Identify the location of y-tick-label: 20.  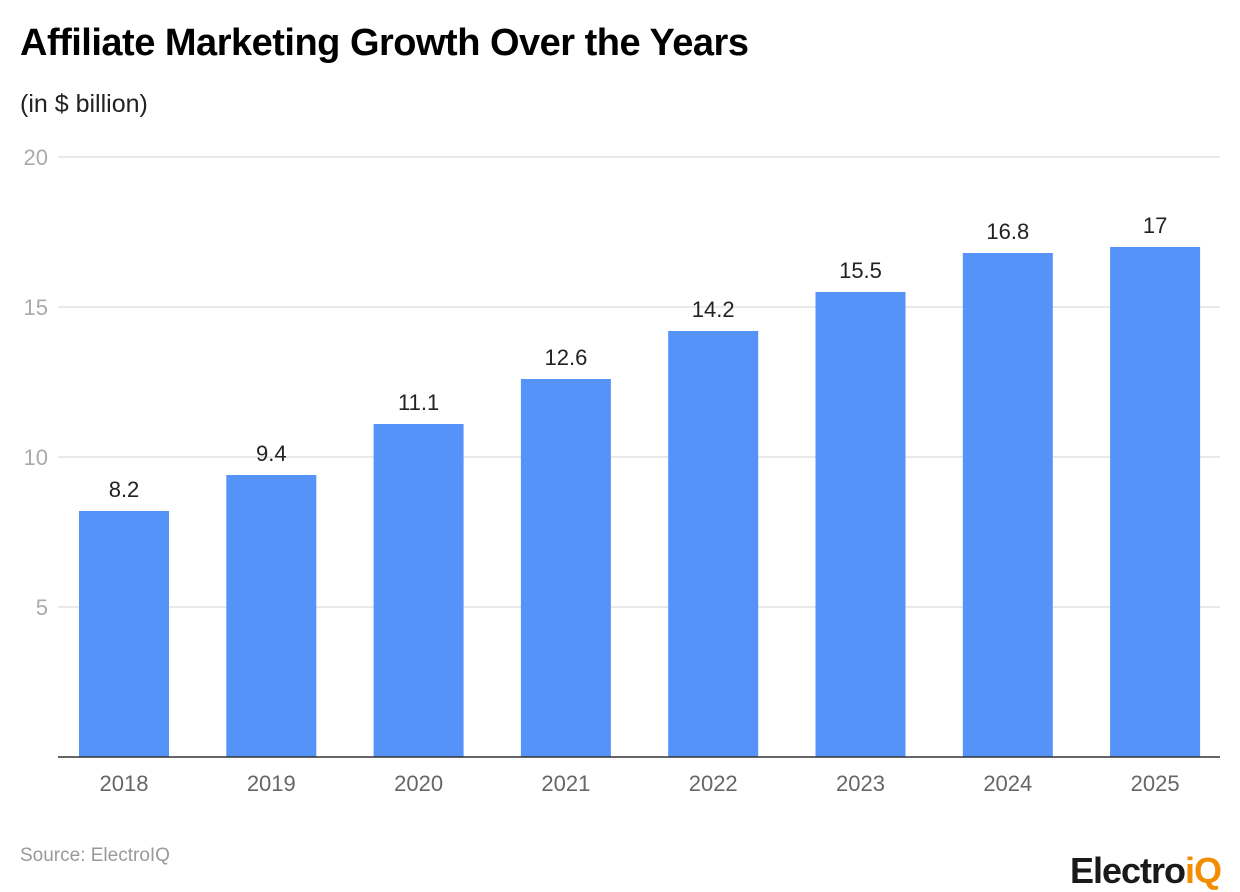
(36, 157).